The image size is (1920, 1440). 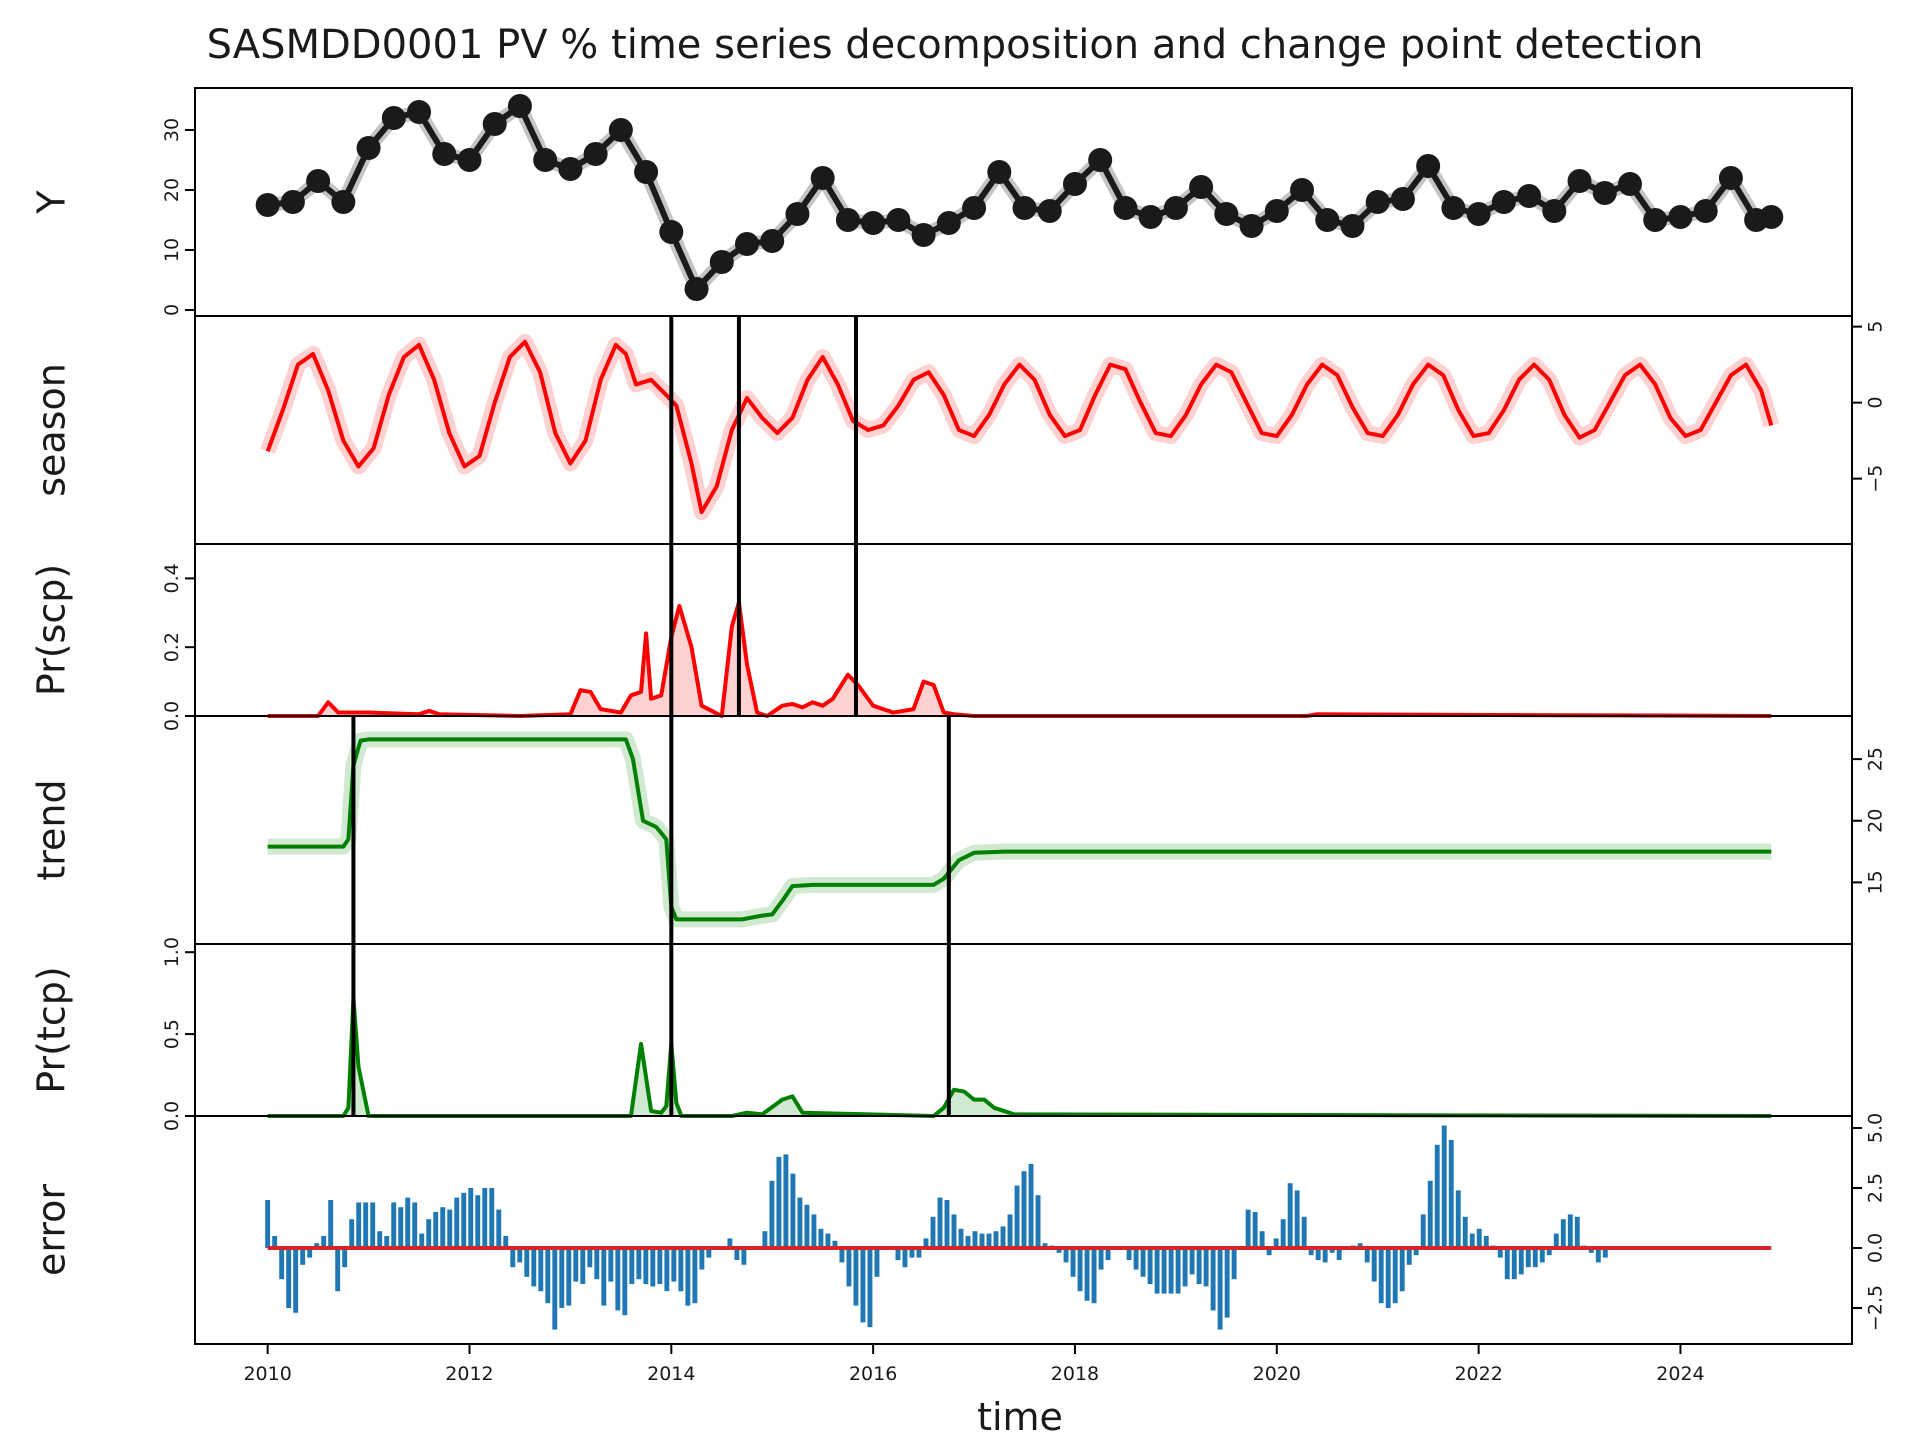 What do you see at coordinates (1876, 882) in the screenshot?
I see `y-tick-label: 15` at bounding box center [1876, 882].